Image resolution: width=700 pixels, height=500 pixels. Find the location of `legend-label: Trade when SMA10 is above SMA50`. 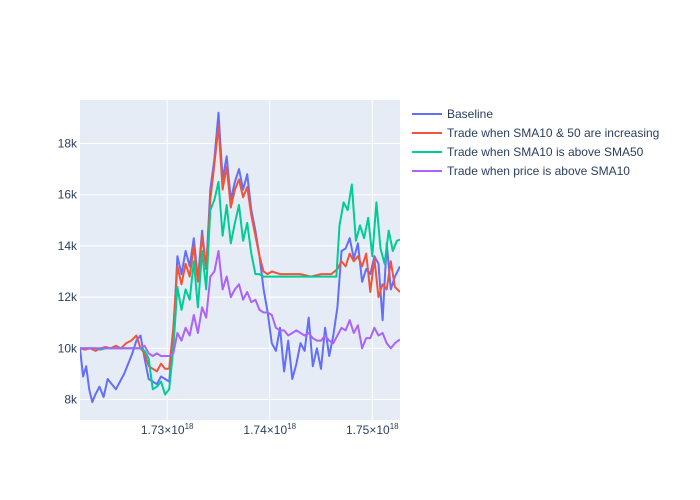

legend-label: Trade when SMA10 is above SMA50 is located at coordinates (545, 152).